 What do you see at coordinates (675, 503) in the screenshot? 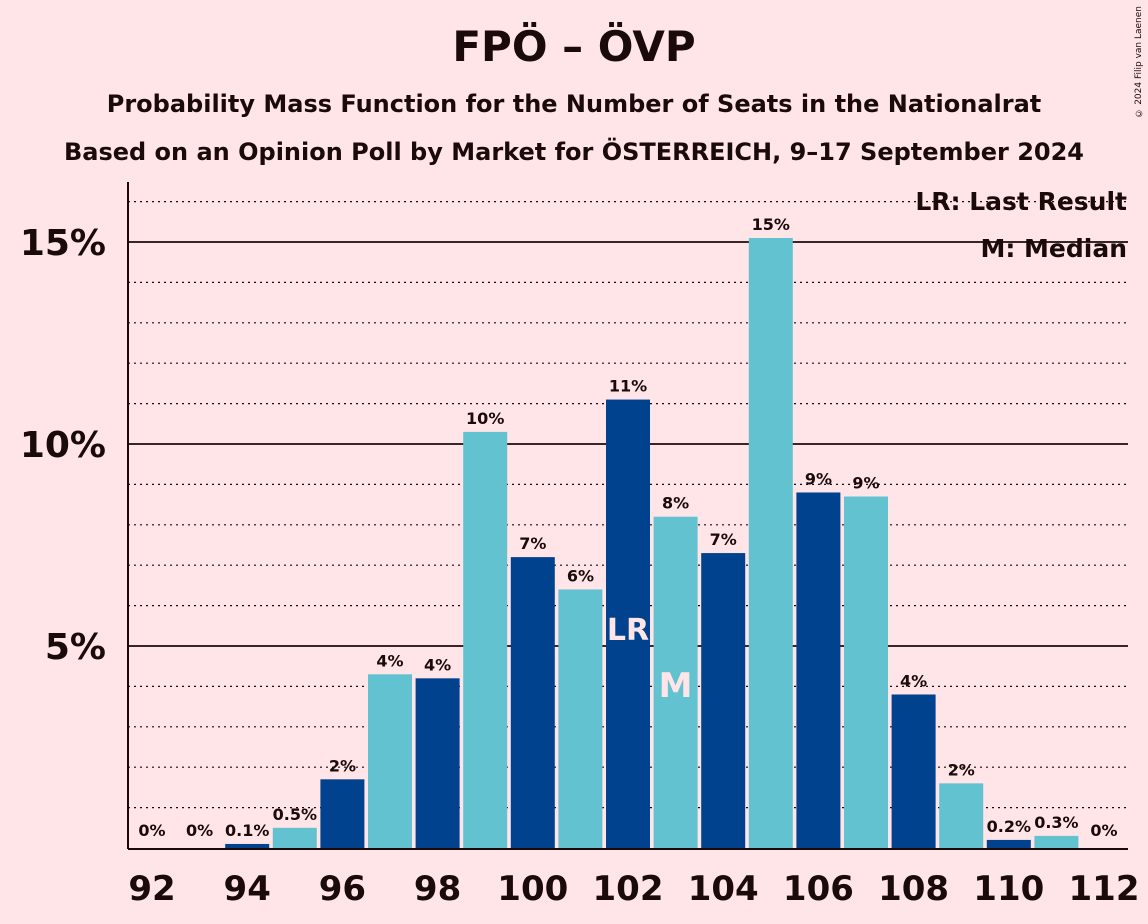
I see `bar-value-label: 8%` at bounding box center [675, 503].